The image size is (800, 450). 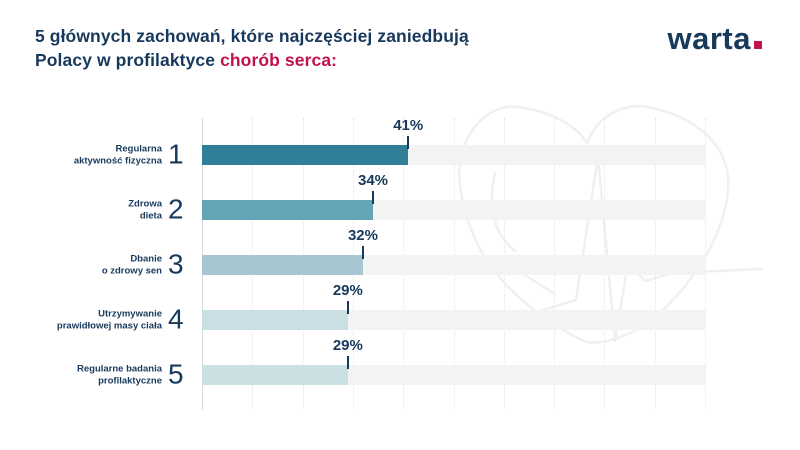 I want to click on bar-track: 32%, so click(x=453, y=251).